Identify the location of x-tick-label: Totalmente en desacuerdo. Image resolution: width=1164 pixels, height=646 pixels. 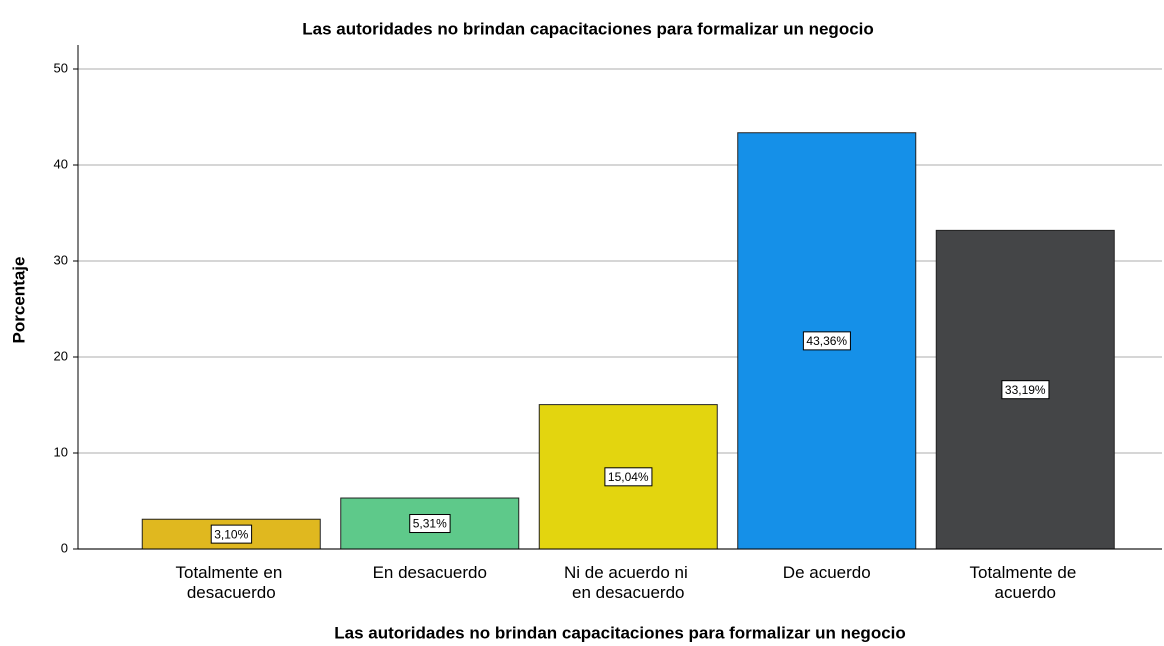
(231, 582).